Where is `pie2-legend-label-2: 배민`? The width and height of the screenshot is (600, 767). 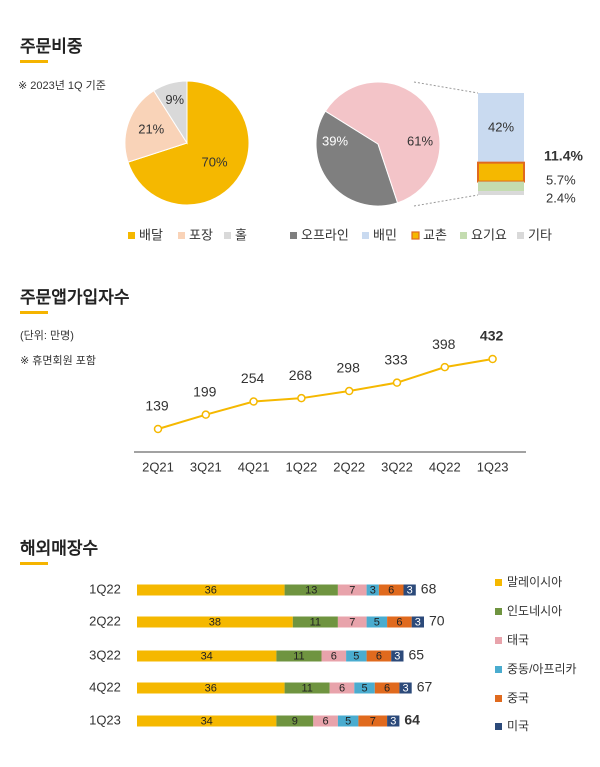 pie2-legend-label-2: 배민 is located at coordinates (385, 234).